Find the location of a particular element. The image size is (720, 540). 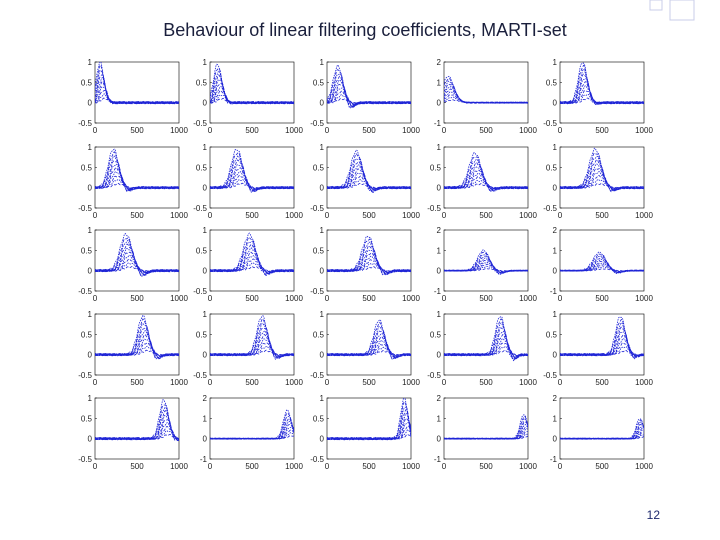

subplot-5-2: 210-10 500 1000 is located at coordinates (252, 432).